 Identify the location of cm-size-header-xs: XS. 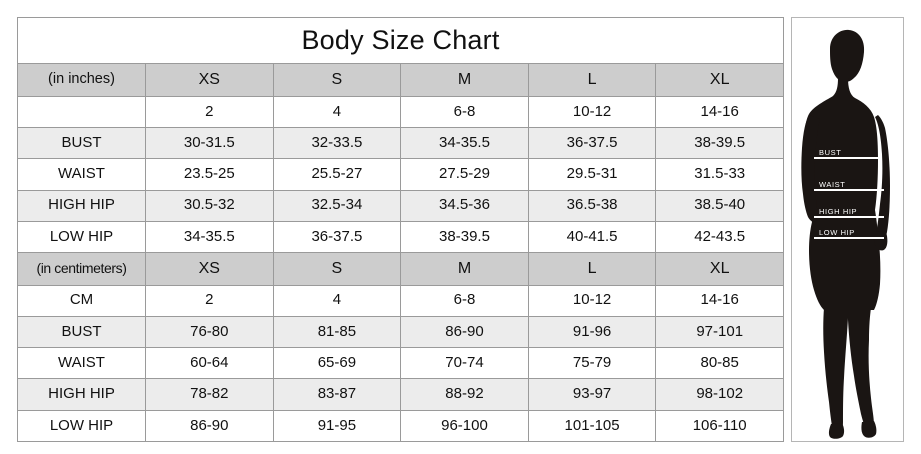
(209, 269).